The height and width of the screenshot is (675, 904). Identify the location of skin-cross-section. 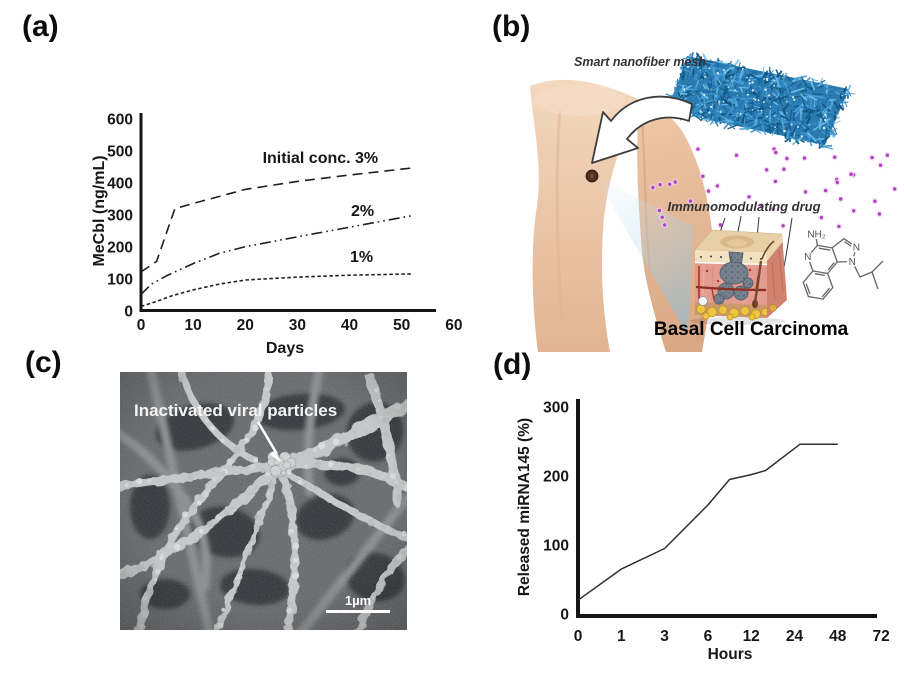
(738, 277).